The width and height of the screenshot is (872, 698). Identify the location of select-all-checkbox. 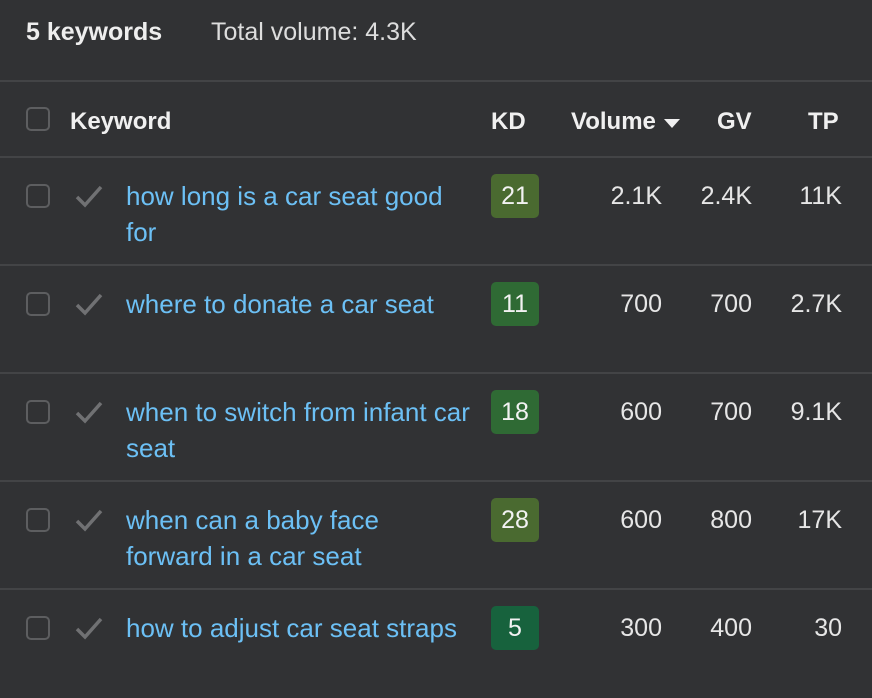
(38, 119).